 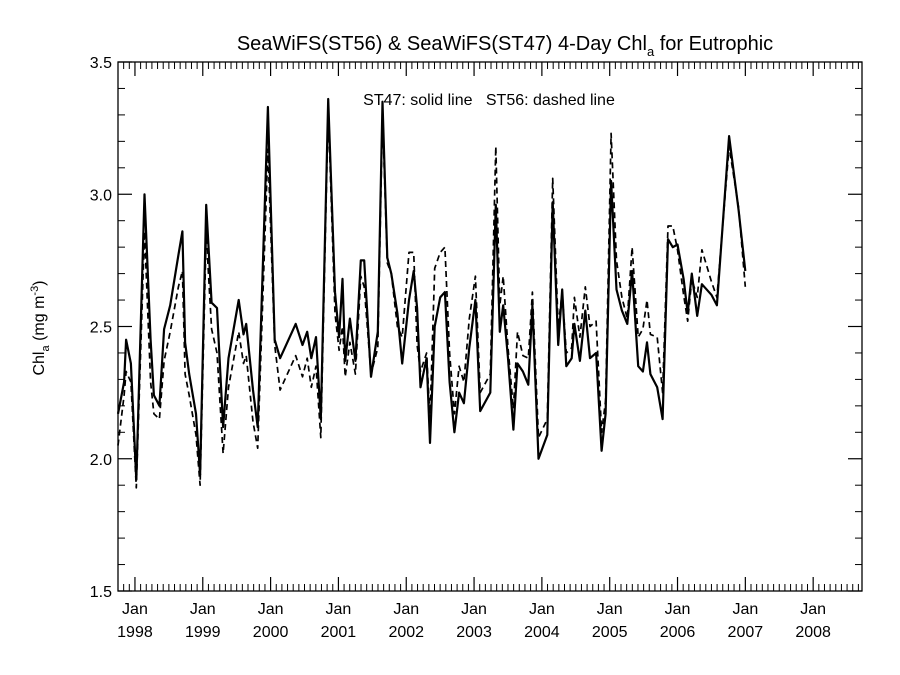 I want to click on x-tick-label-year: 2002, so click(x=406, y=632).